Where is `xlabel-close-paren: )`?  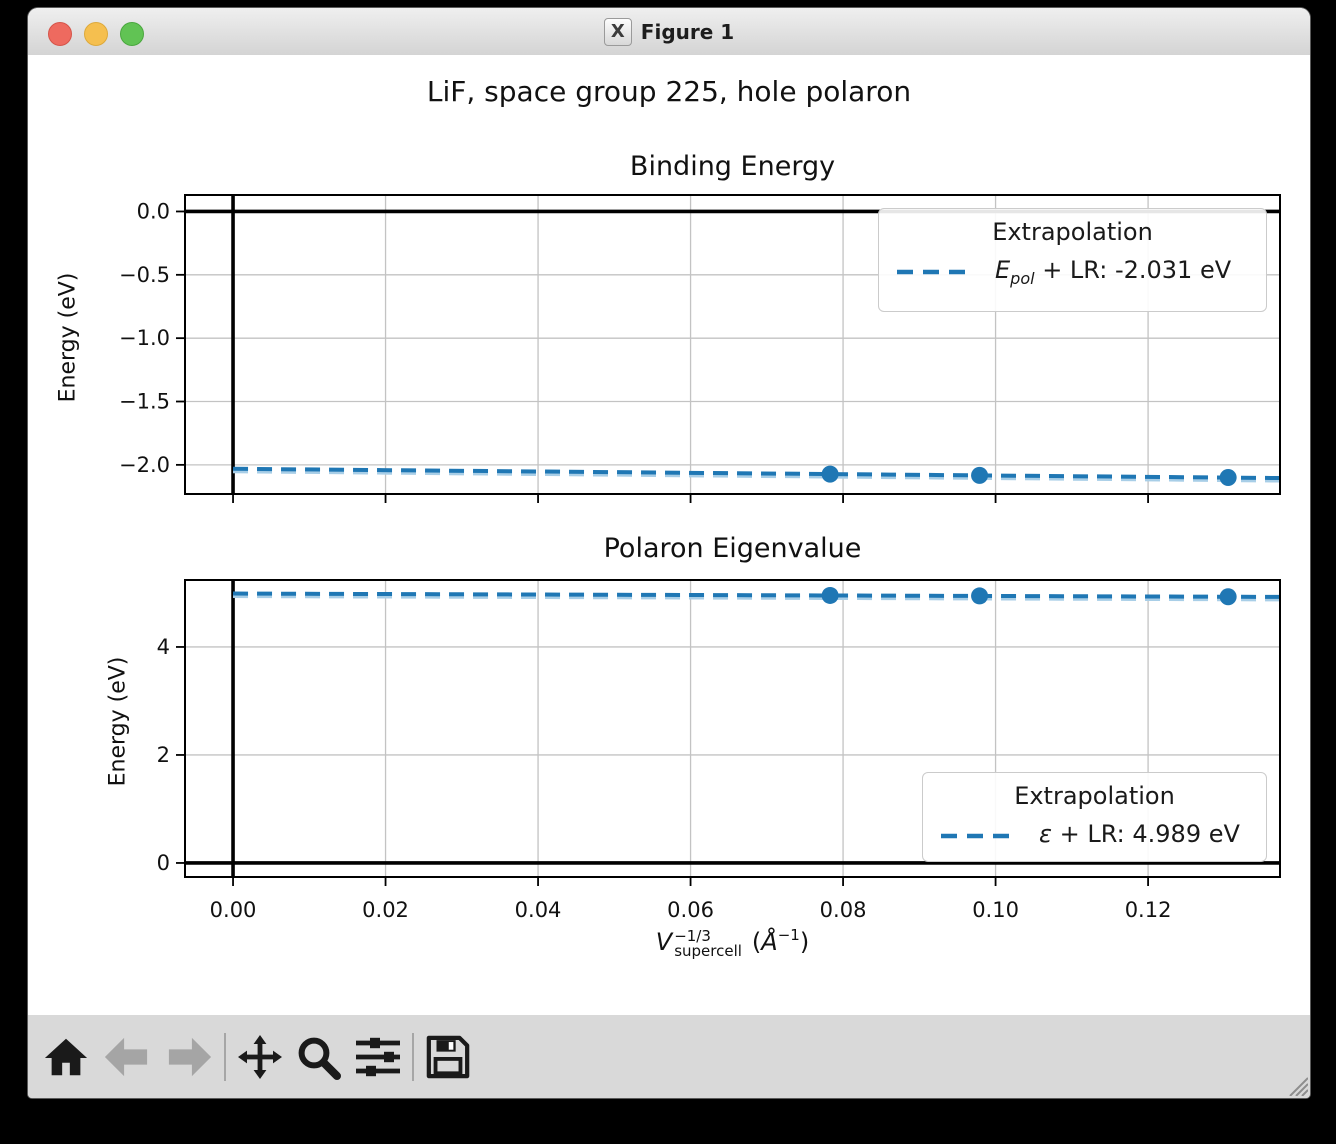
xlabel-close-paren: ) is located at coordinates (804, 942).